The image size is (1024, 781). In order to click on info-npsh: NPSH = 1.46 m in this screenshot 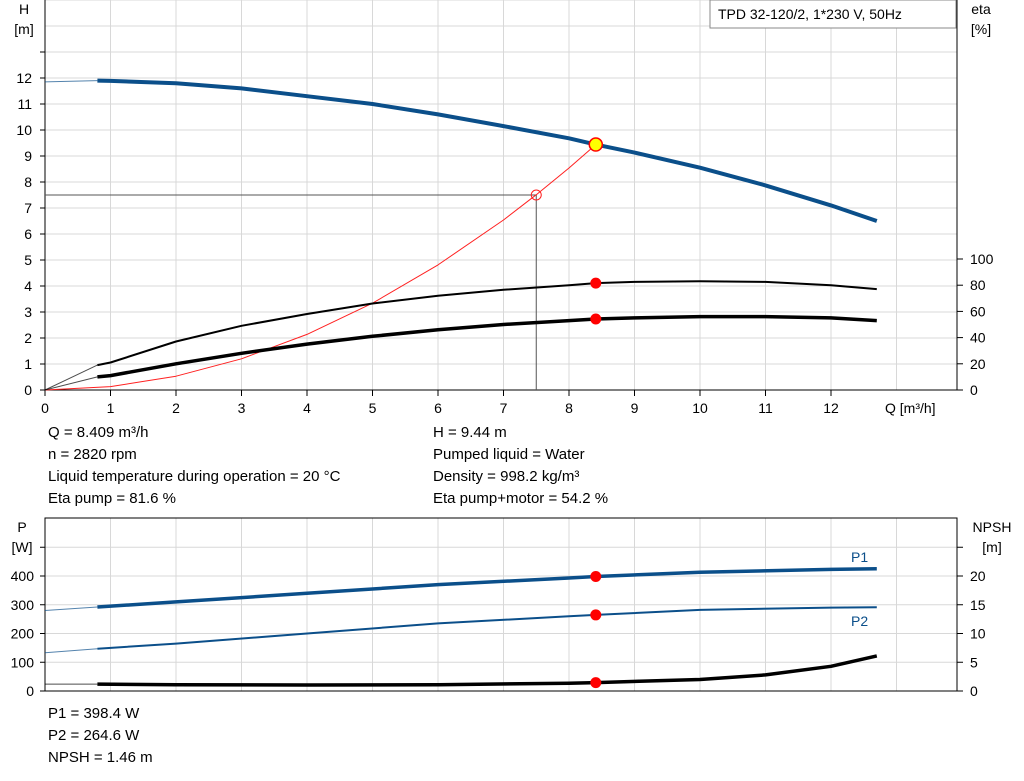, I will do `click(100, 757)`.